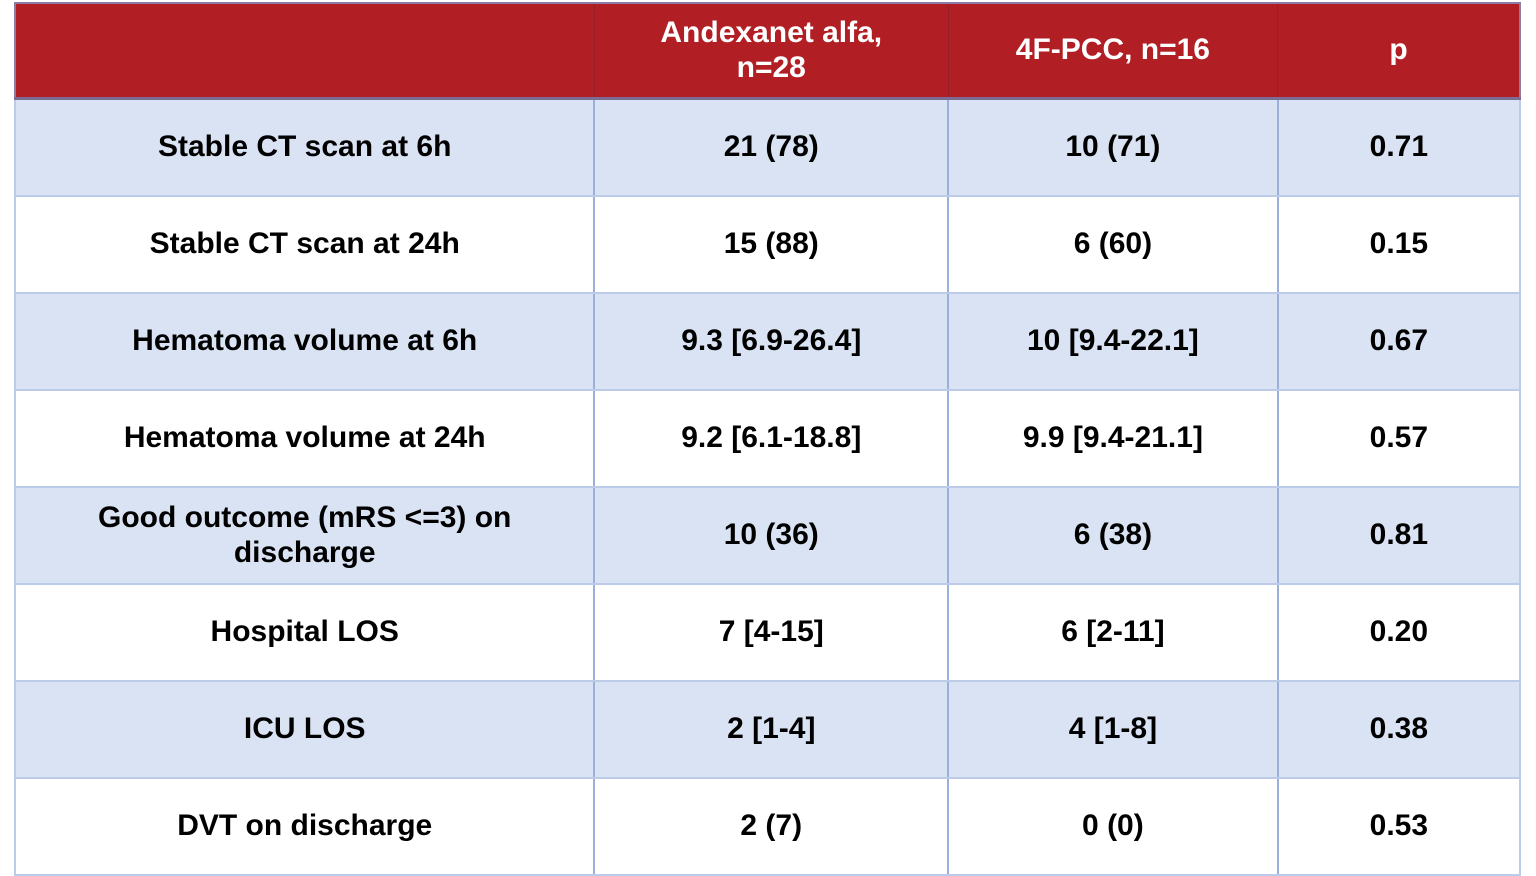 This screenshot has width=1536, height=876. What do you see at coordinates (1113, 535) in the screenshot?
I see `pcc-value-cell: 6 (38)` at bounding box center [1113, 535].